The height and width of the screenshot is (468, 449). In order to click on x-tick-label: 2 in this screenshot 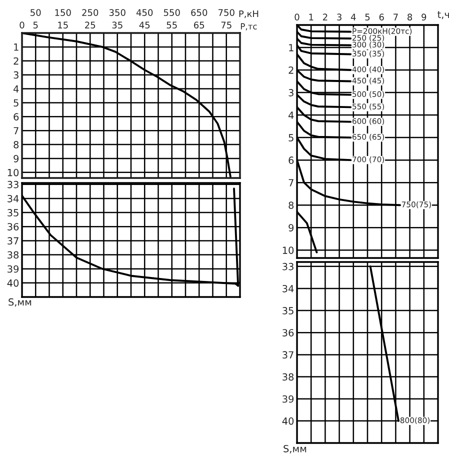, I will do `click(325, 17)`.